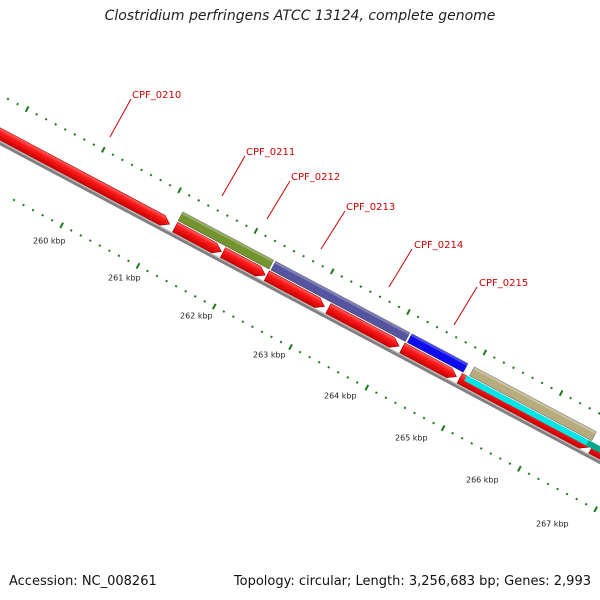 The width and height of the screenshot is (600, 600). I want to click on scale-label: 264 kbp, so click(340, 396).